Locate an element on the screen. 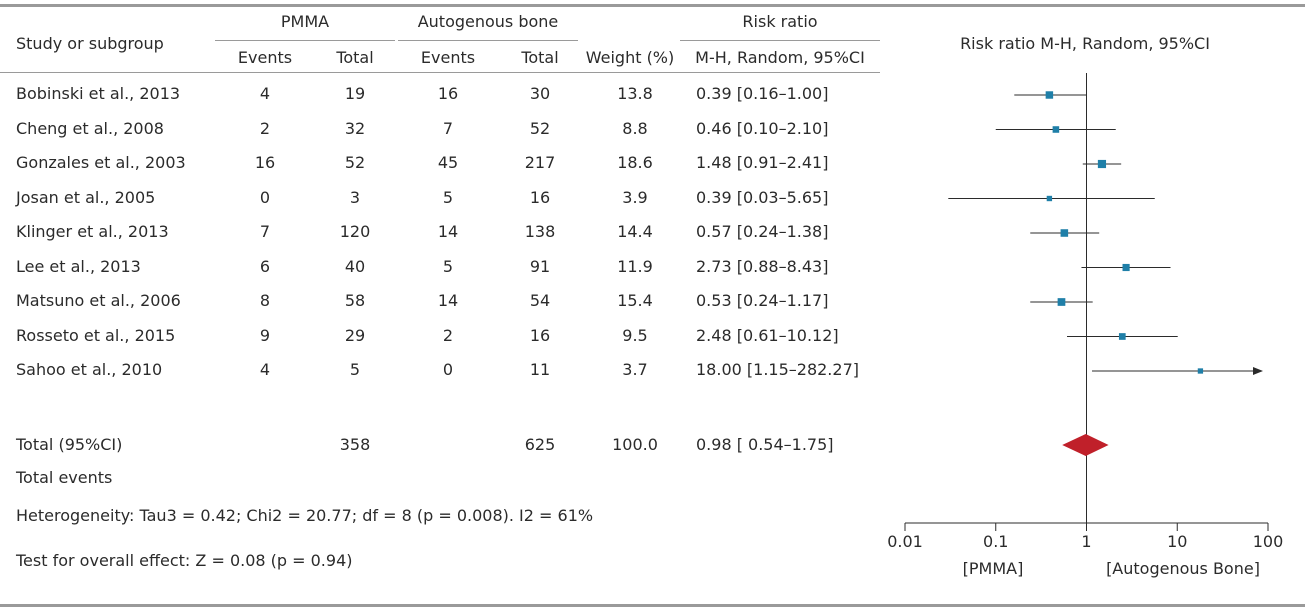  events-pmma: 8 is located at coordinates (265, 300).